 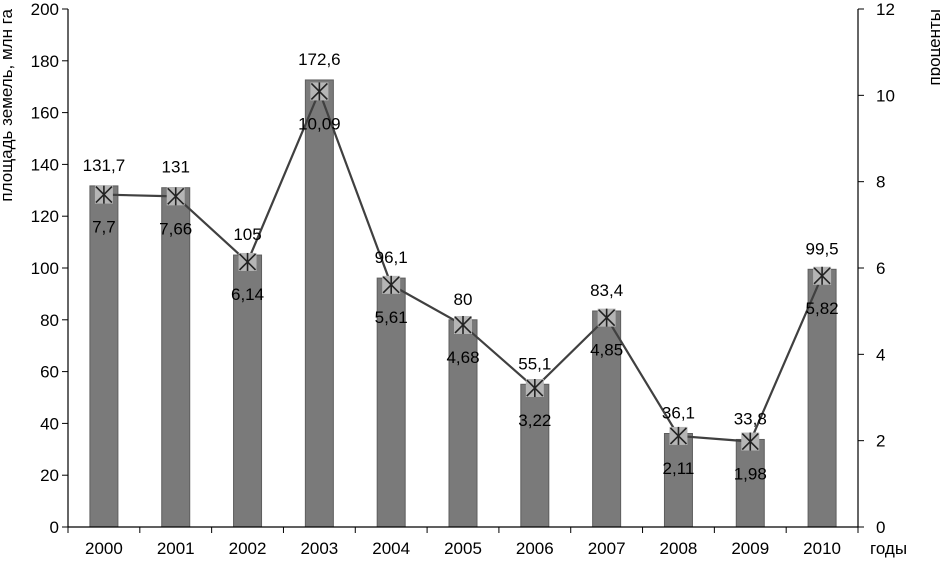 What do you see at coordinates (534, 420) in the screenshot?
I see `line-value-label: 3,22` at bounding box center [534, 420].